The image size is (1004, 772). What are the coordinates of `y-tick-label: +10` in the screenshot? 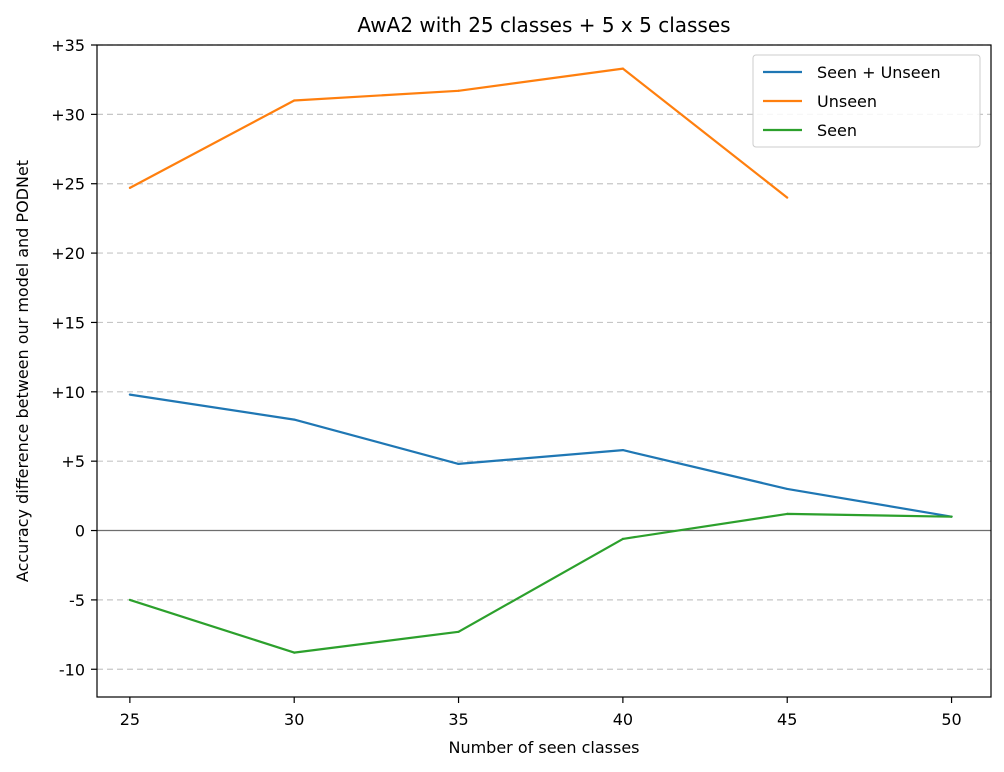 It's located at (68, 392).